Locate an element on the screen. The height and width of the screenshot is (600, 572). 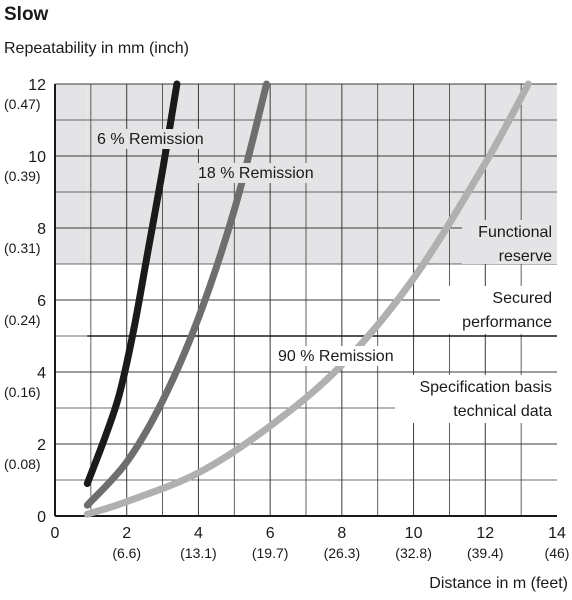
series-label: 90 % Remission is located at coordinates (336, 356).